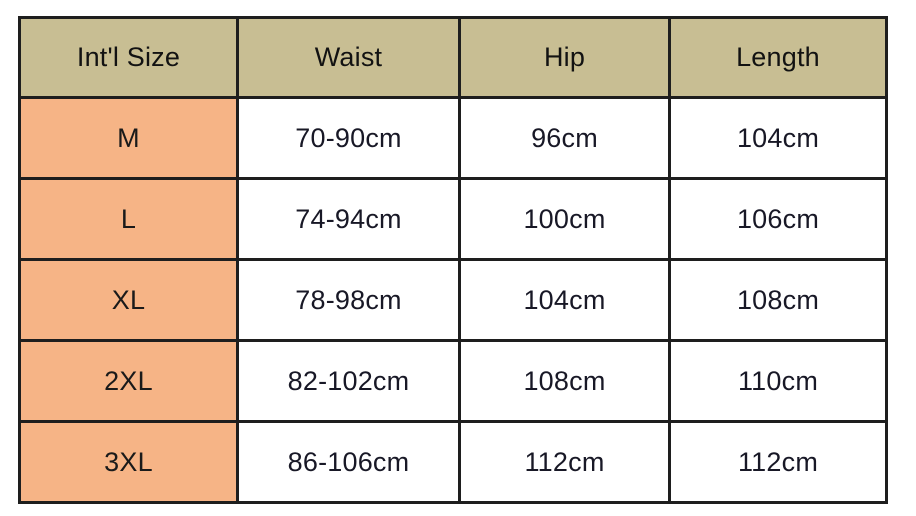 The image size is (916, 516). I want to click on waist-cell: 86-106cm, so click(348, 462).